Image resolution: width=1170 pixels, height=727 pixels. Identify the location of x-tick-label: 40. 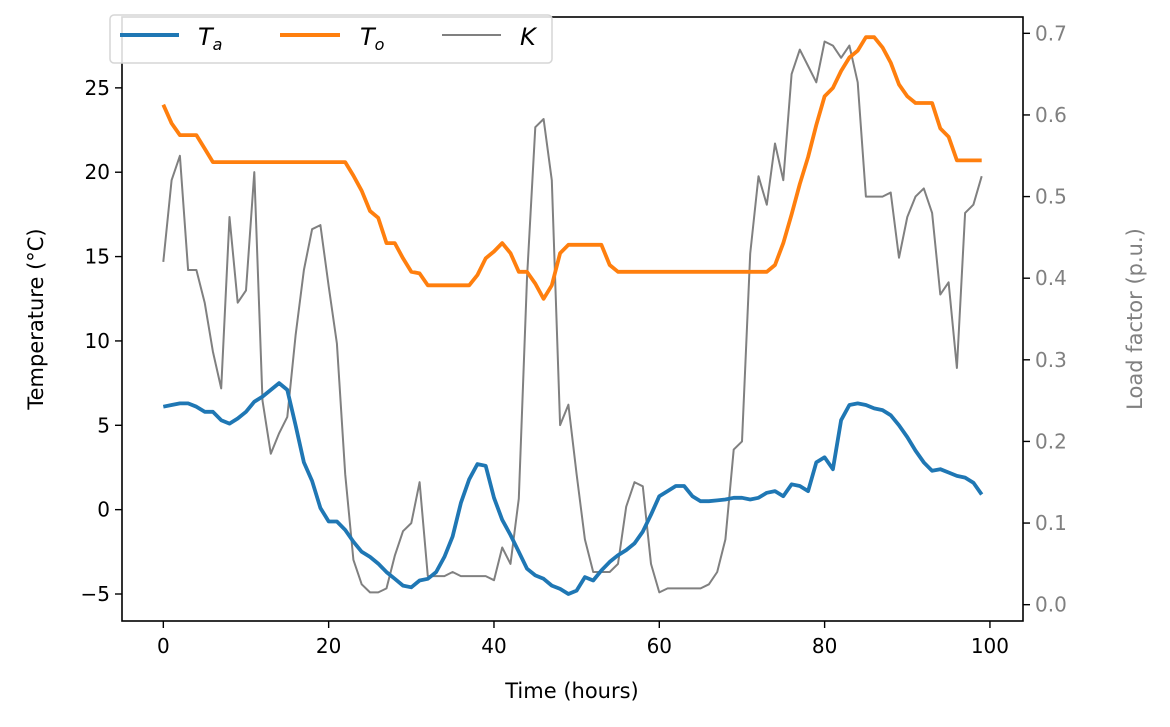
(493, 646).